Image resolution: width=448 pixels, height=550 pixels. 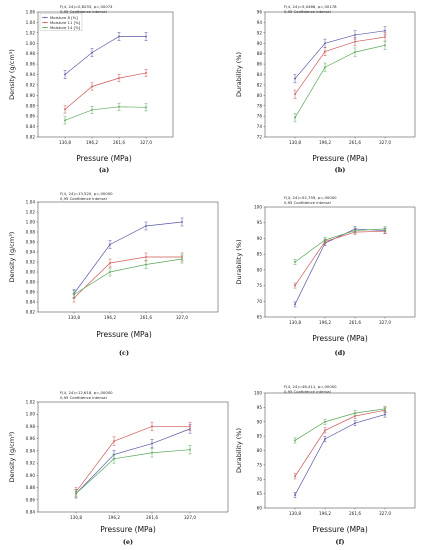 I want to click on y-tick-label: 75, so click(x=260, y=285).